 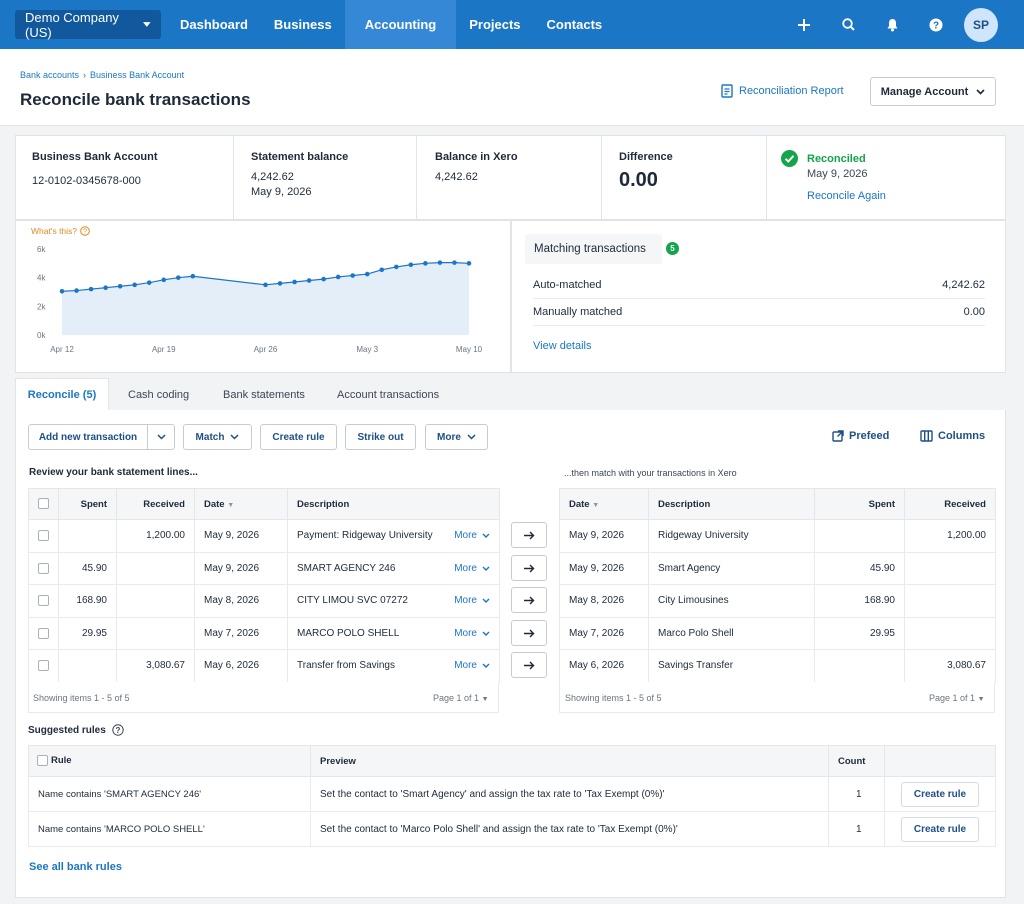 I want to click on select-all-rules-checkbox, so click(x=42, y=761).